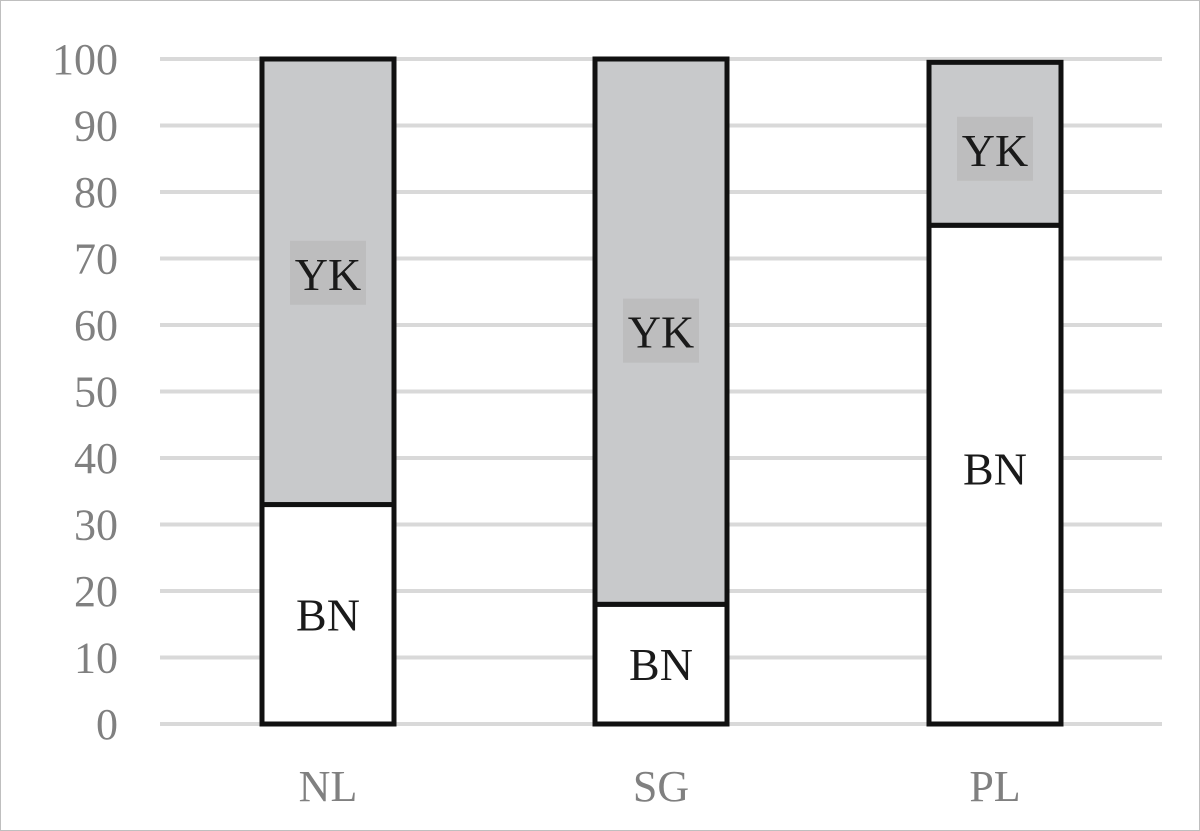 The image size is (1200, 831). What do you see at coordinates (96, 525) in the screenshot?
I see `y-tick-label: 30` at bounding box center [96, 525].